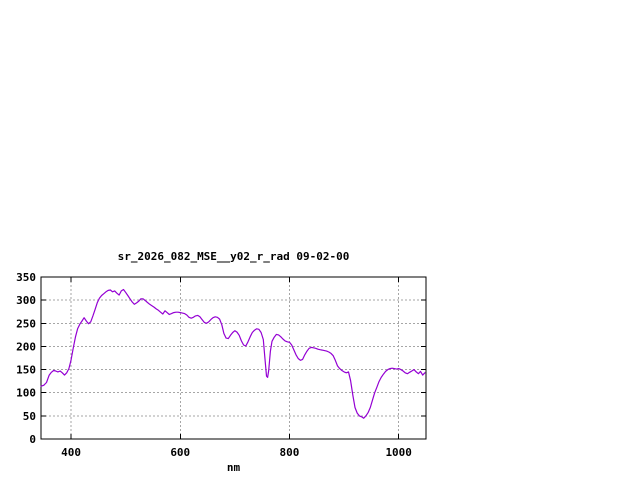  What do you see at coordinates (32, 439) in the screenshot?
I see `y-tick-label-0: 0` at bounding box center [32, 439].